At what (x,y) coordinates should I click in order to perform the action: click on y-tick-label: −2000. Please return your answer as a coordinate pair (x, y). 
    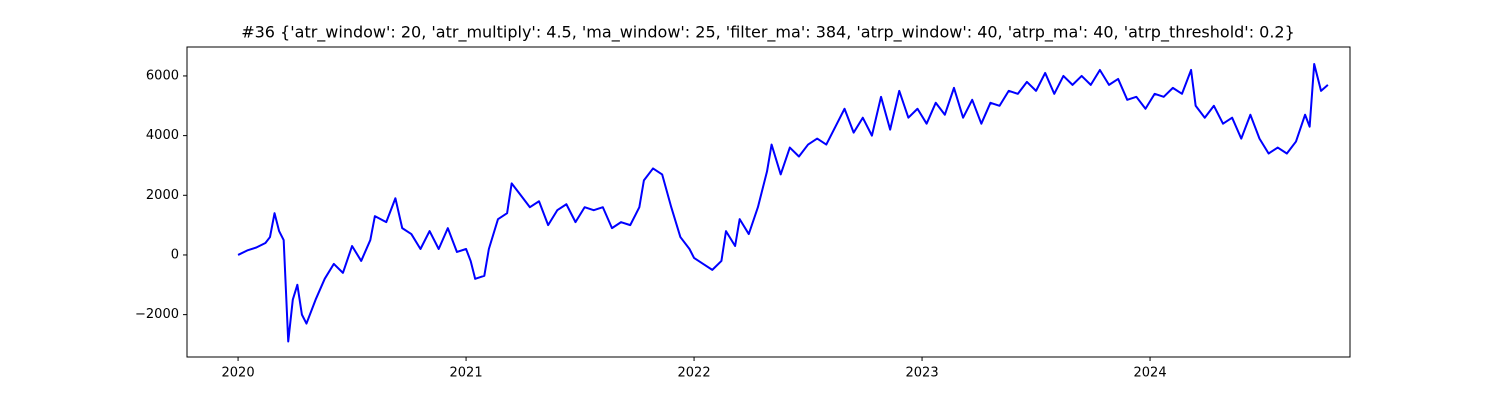
    Looking at the image, I should click on (157, 314).